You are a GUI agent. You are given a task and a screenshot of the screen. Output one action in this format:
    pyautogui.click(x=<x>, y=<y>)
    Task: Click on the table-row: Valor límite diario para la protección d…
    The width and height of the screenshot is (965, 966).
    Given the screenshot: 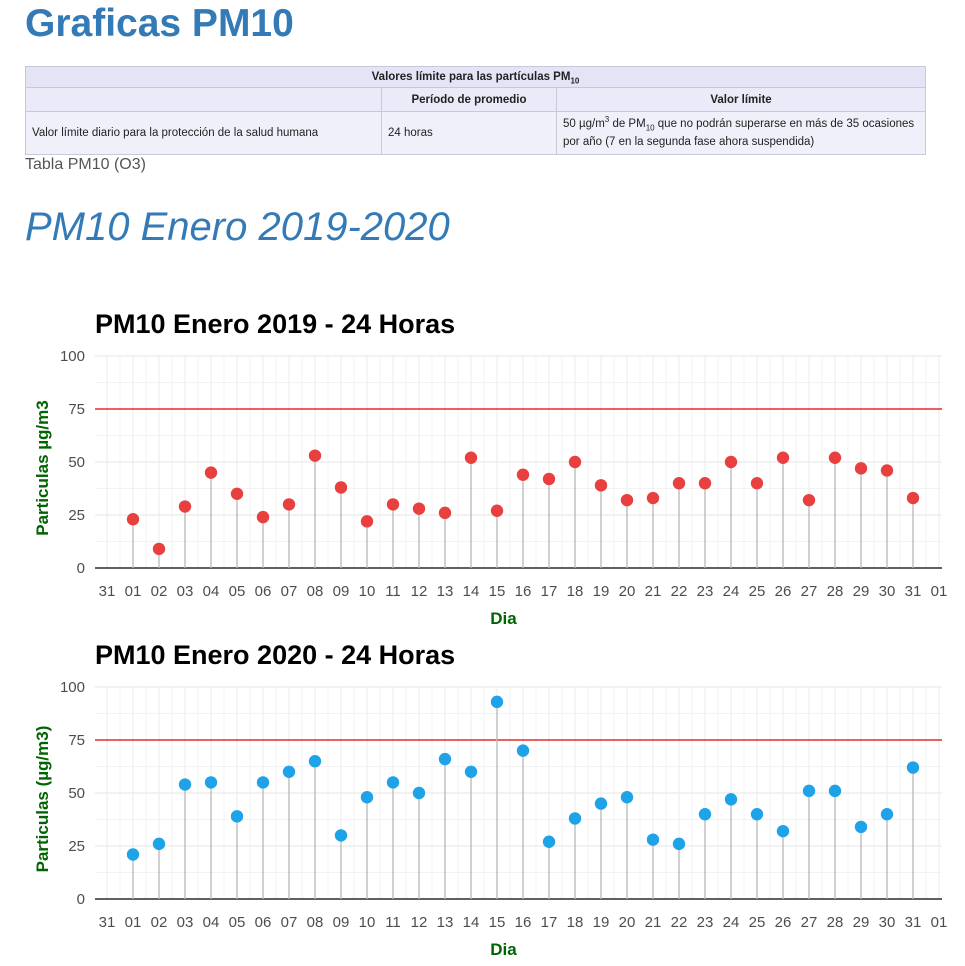 What is the action you would take?
    pyautogui.click(x=475, y=133)
    